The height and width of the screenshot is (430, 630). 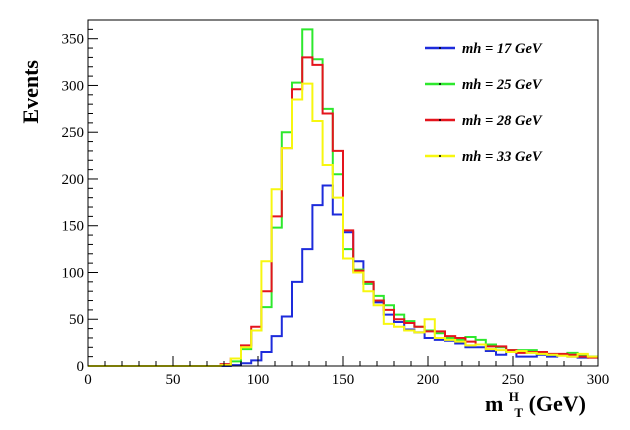 I want to click on x-tick-label: 300, so click(x=598, y=380).